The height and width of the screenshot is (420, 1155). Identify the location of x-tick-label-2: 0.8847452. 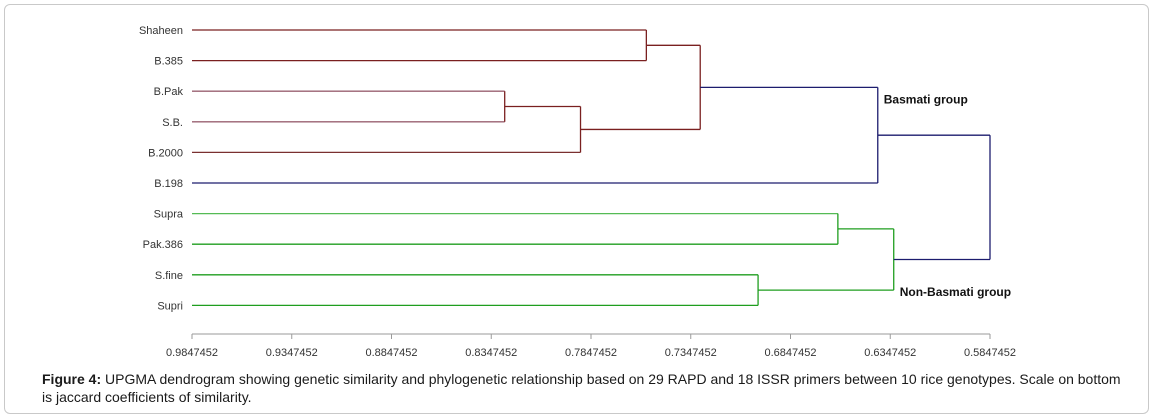
(392, 353).